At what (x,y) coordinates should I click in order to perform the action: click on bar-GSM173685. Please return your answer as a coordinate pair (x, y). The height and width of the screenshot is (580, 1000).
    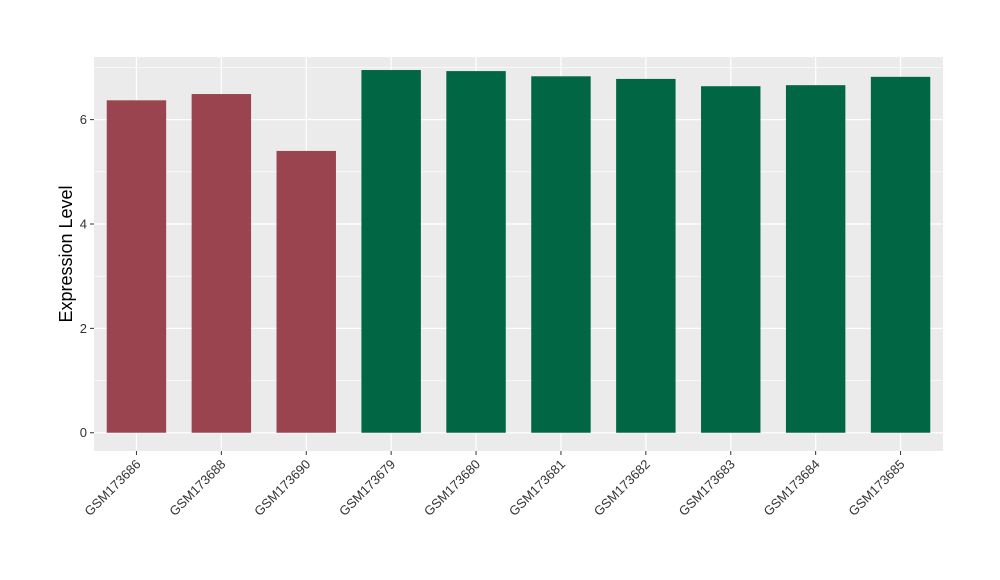
    Looking at the image, I should click on (900, 254).